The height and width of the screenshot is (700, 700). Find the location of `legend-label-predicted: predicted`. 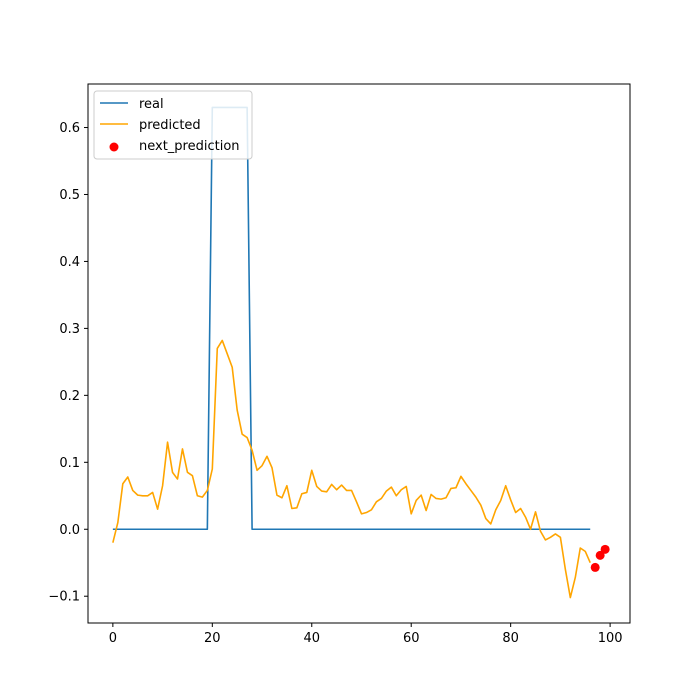

legend-label-predicted: predicted is located at coordinates (170, 125).